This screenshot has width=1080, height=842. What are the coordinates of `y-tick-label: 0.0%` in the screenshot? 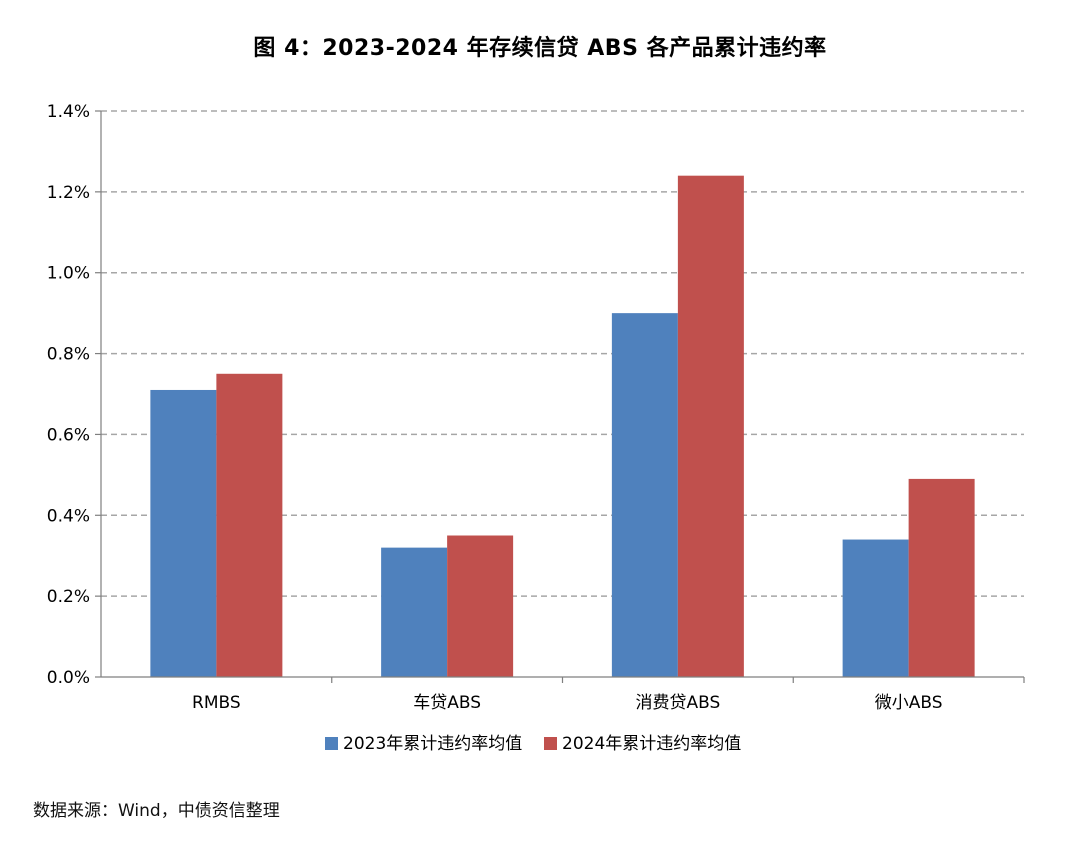 It's located at (68, 678).